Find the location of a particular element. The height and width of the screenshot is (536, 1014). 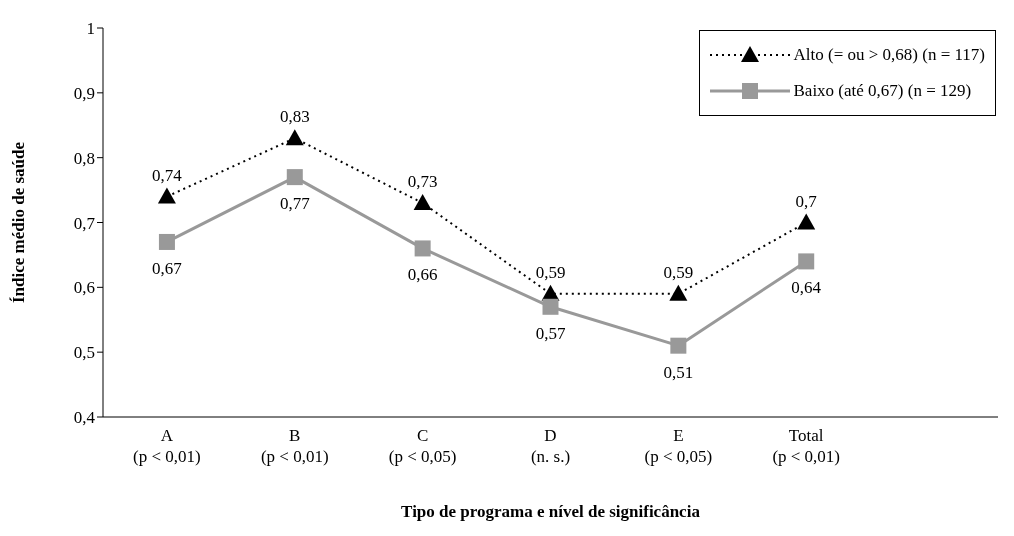

y-tick-label: 0,6 is located at coordinates (84, 288).